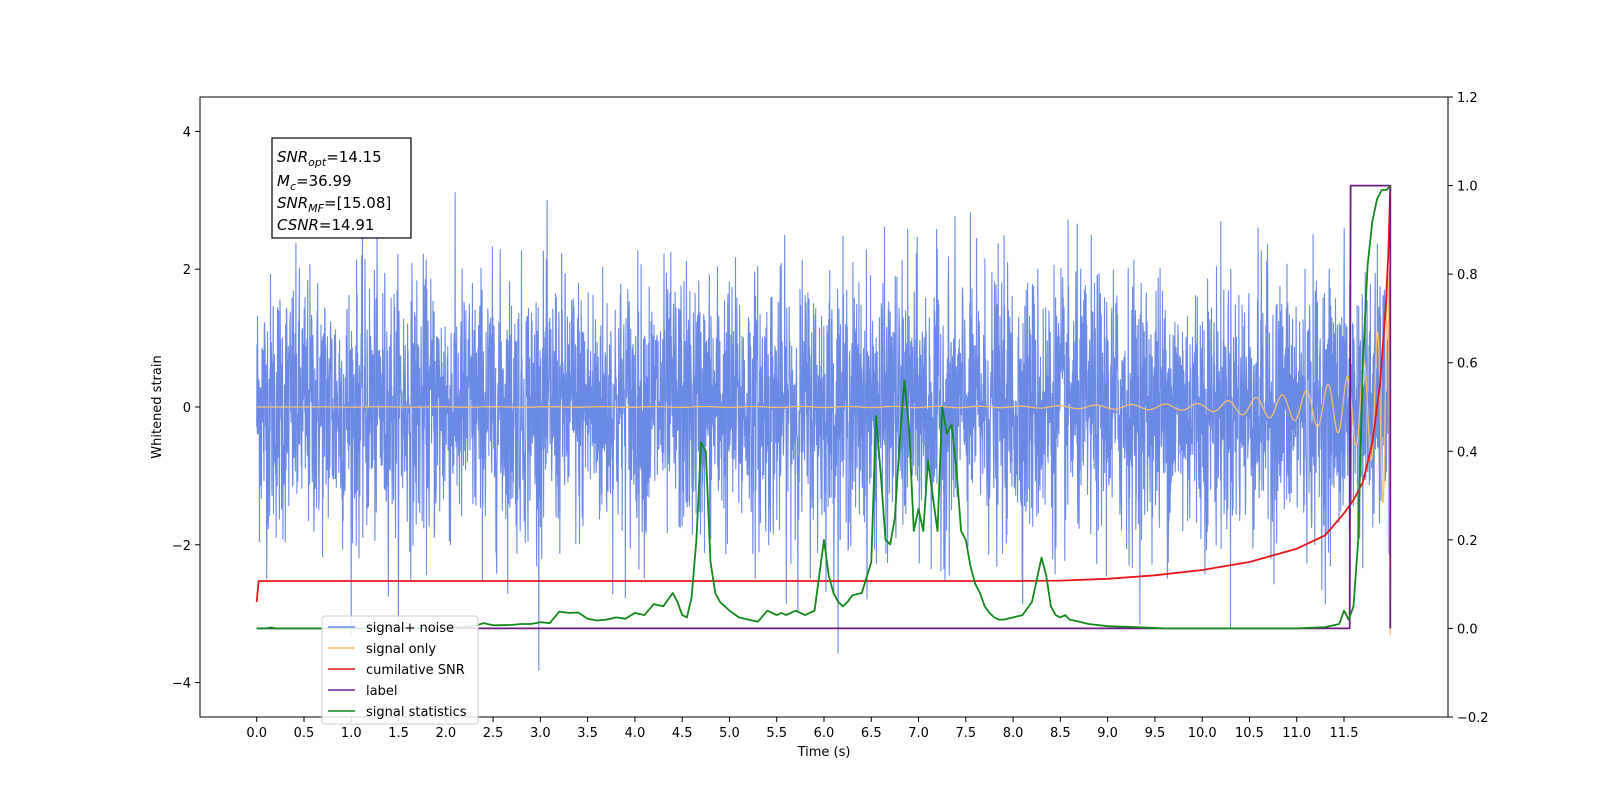 The image size is (1600, 800). I want to click on x-tick-label: 3.5, so click(587, 733).